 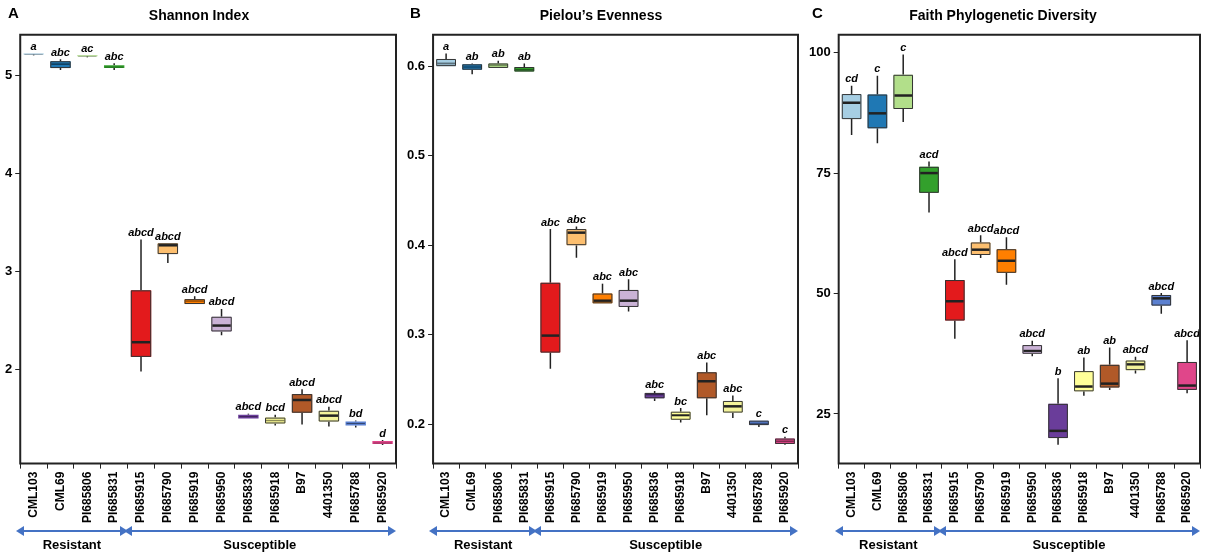 What do you see at coordinates (13, 12) in the screenshot?
I see `text: A` at bounding box center [13, 12].